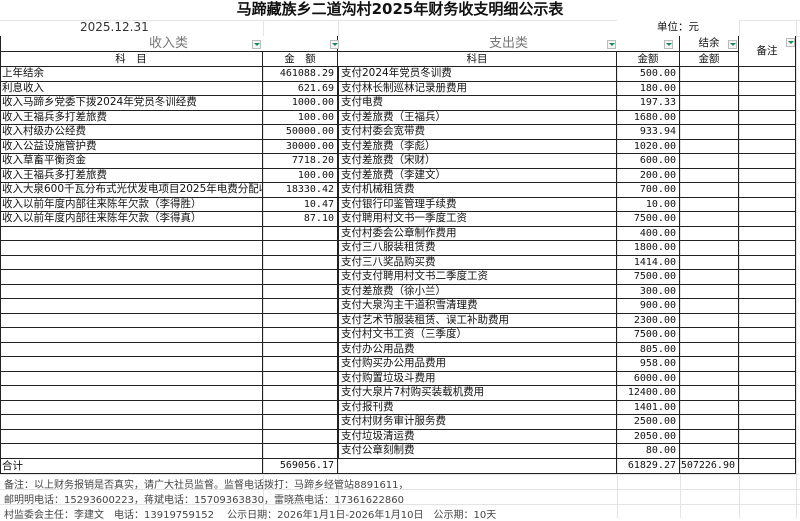  I want to click on income-header: 收入类, so click(169, 44).